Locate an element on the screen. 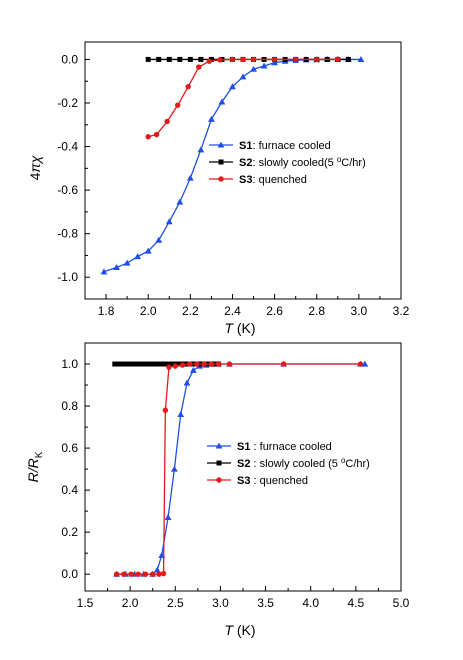 The image size is (463, 660). legend-item-s3: S3: quenched is located at coordinates (258, 180).